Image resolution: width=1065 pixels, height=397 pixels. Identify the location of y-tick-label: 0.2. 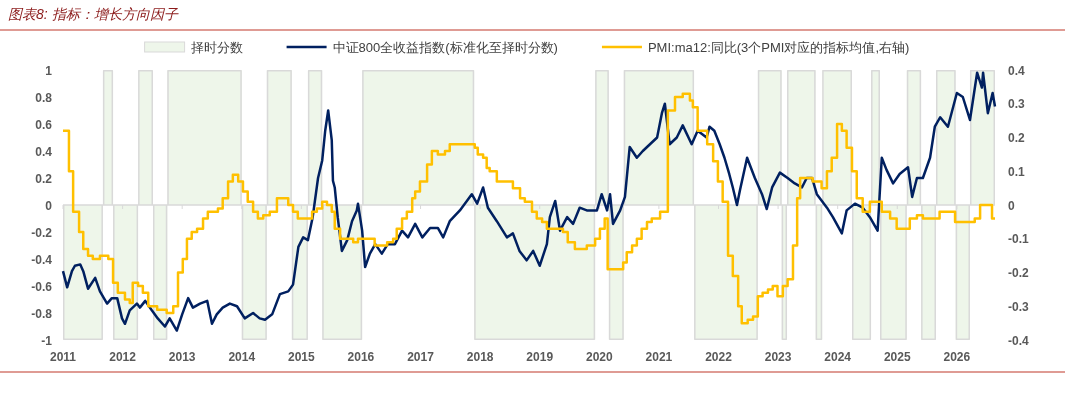
(44, 178).